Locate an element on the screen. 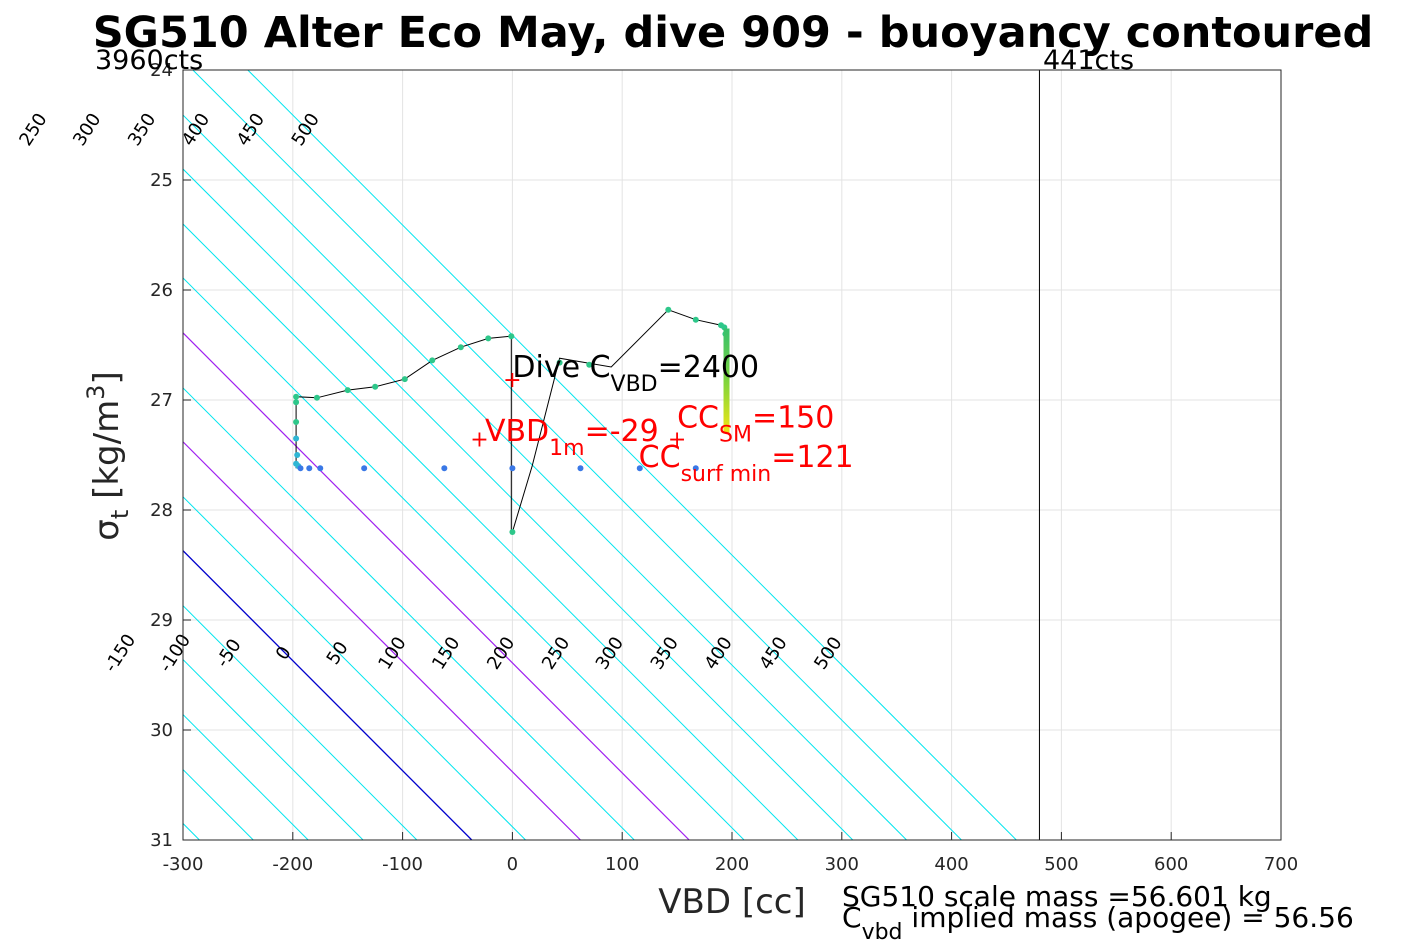 This screenshot has width=1417, height=945. annotation-main: CC is located at coordinates (698, 418).